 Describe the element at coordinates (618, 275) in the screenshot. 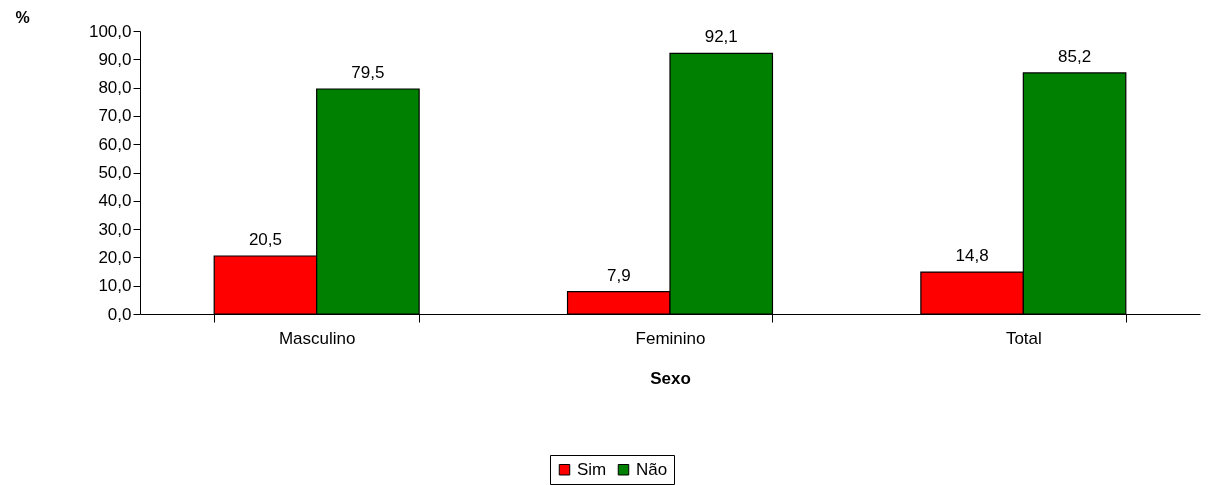

I see `data-label: 7,9` at that location.